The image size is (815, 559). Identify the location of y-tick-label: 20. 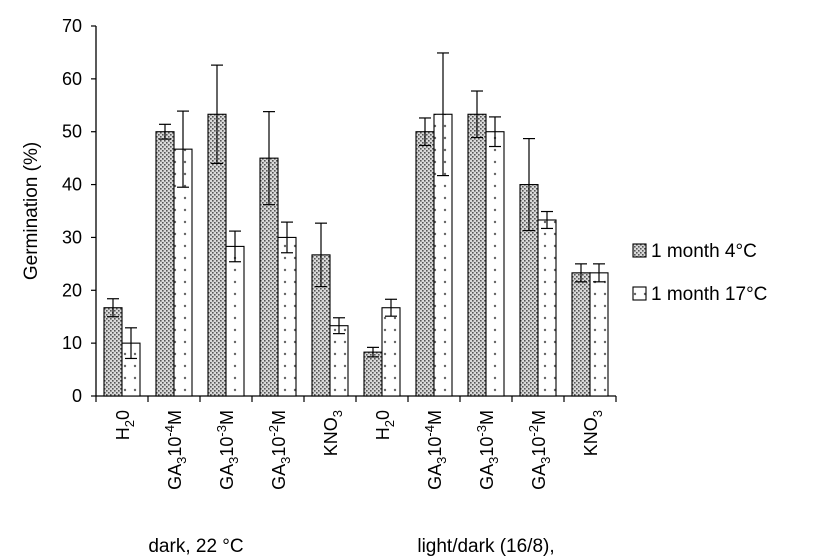
(72, 290).